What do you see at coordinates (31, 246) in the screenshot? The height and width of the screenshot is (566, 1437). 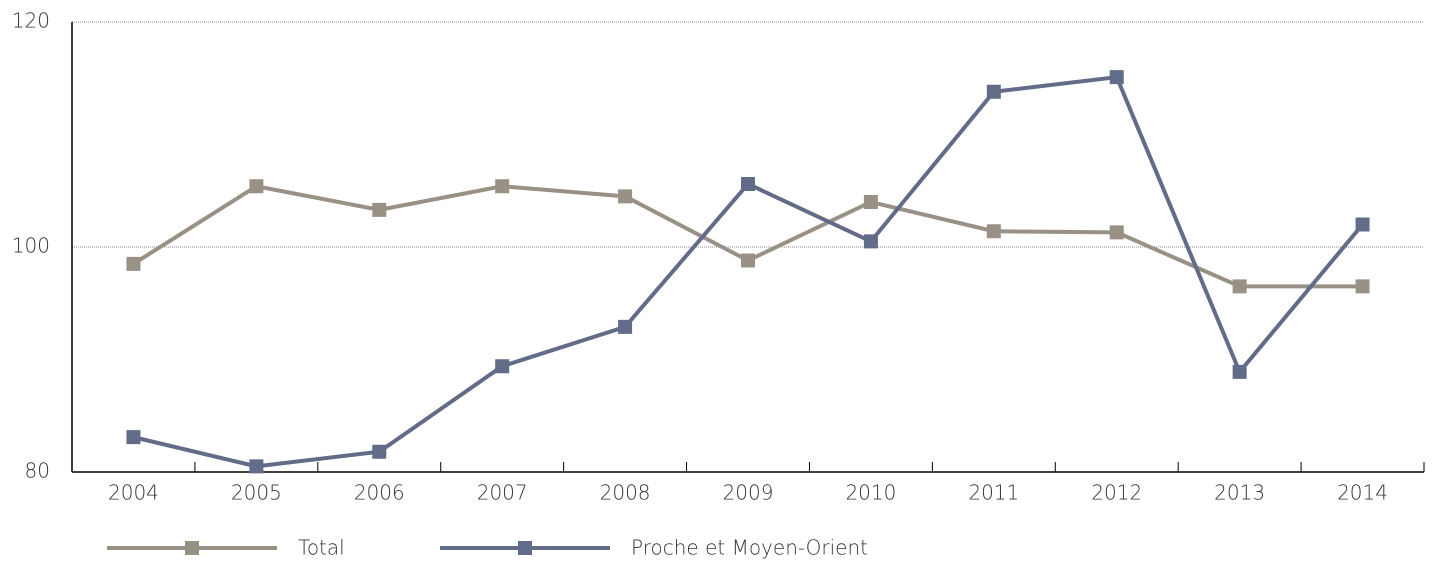 I see `y-tick-label: 100` at bounding box center [31, 246].